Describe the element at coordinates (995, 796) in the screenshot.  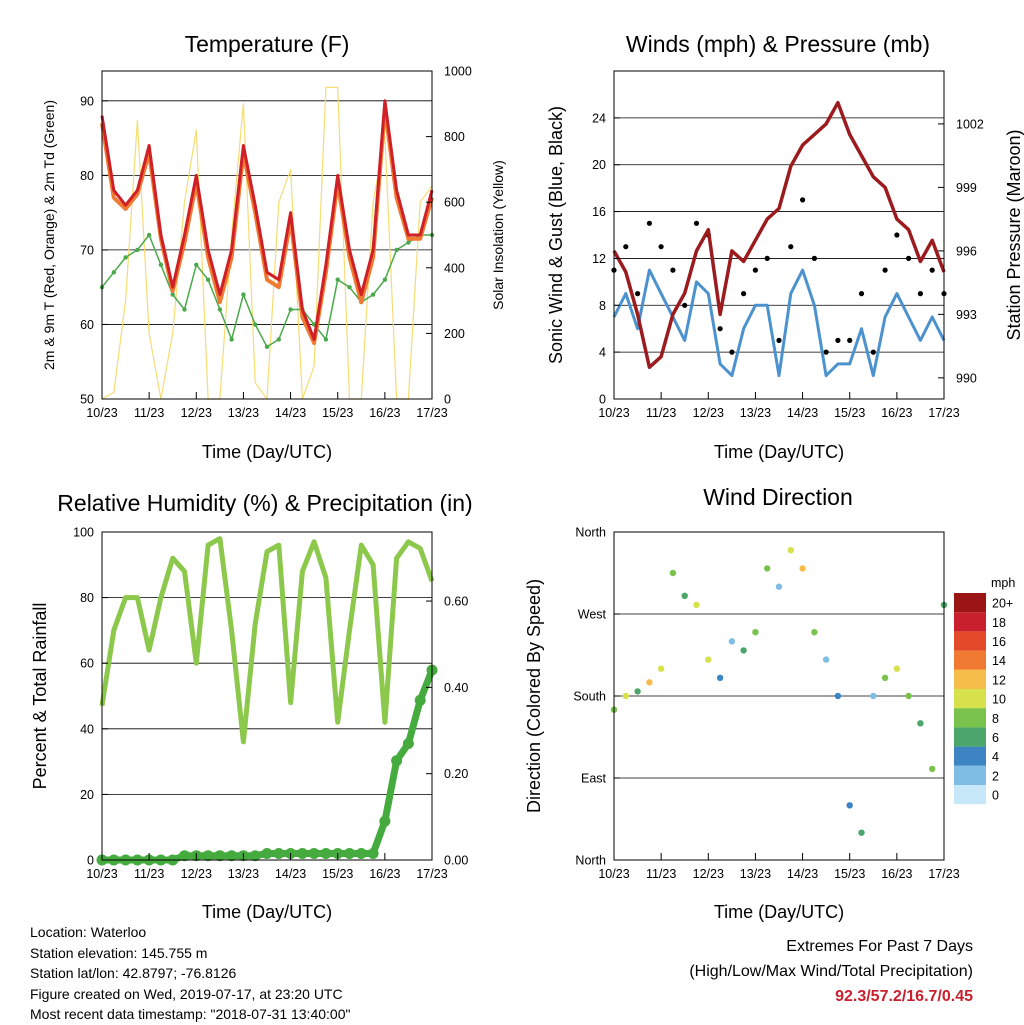
I see `legend-label: 0` at that location.